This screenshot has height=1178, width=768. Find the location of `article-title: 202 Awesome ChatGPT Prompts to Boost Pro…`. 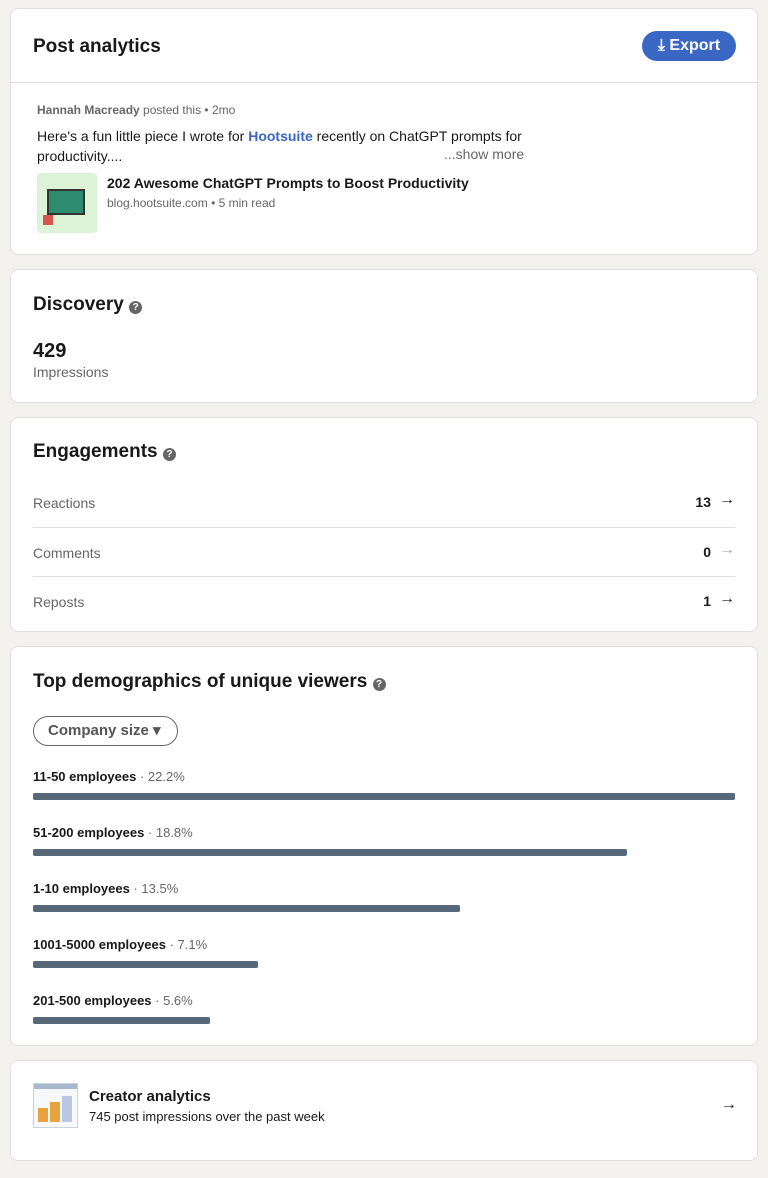

article-title: 202 Awesome ChatGPT Prompts to Boost Pro… is located at coordinates (288, 183).